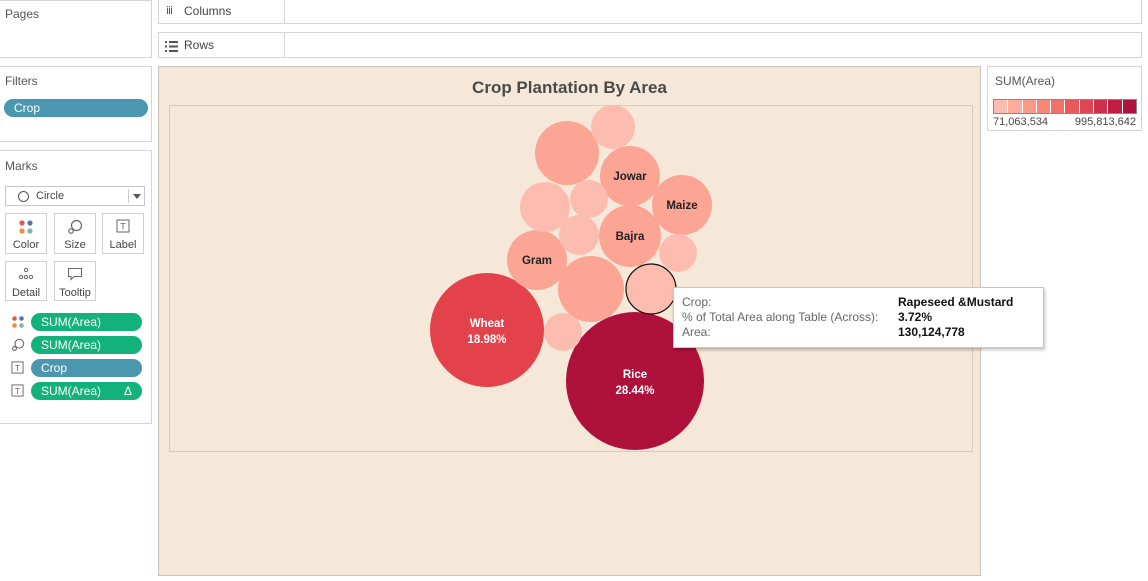  I want to click on bubble-label: Rice, so click(635, 375).